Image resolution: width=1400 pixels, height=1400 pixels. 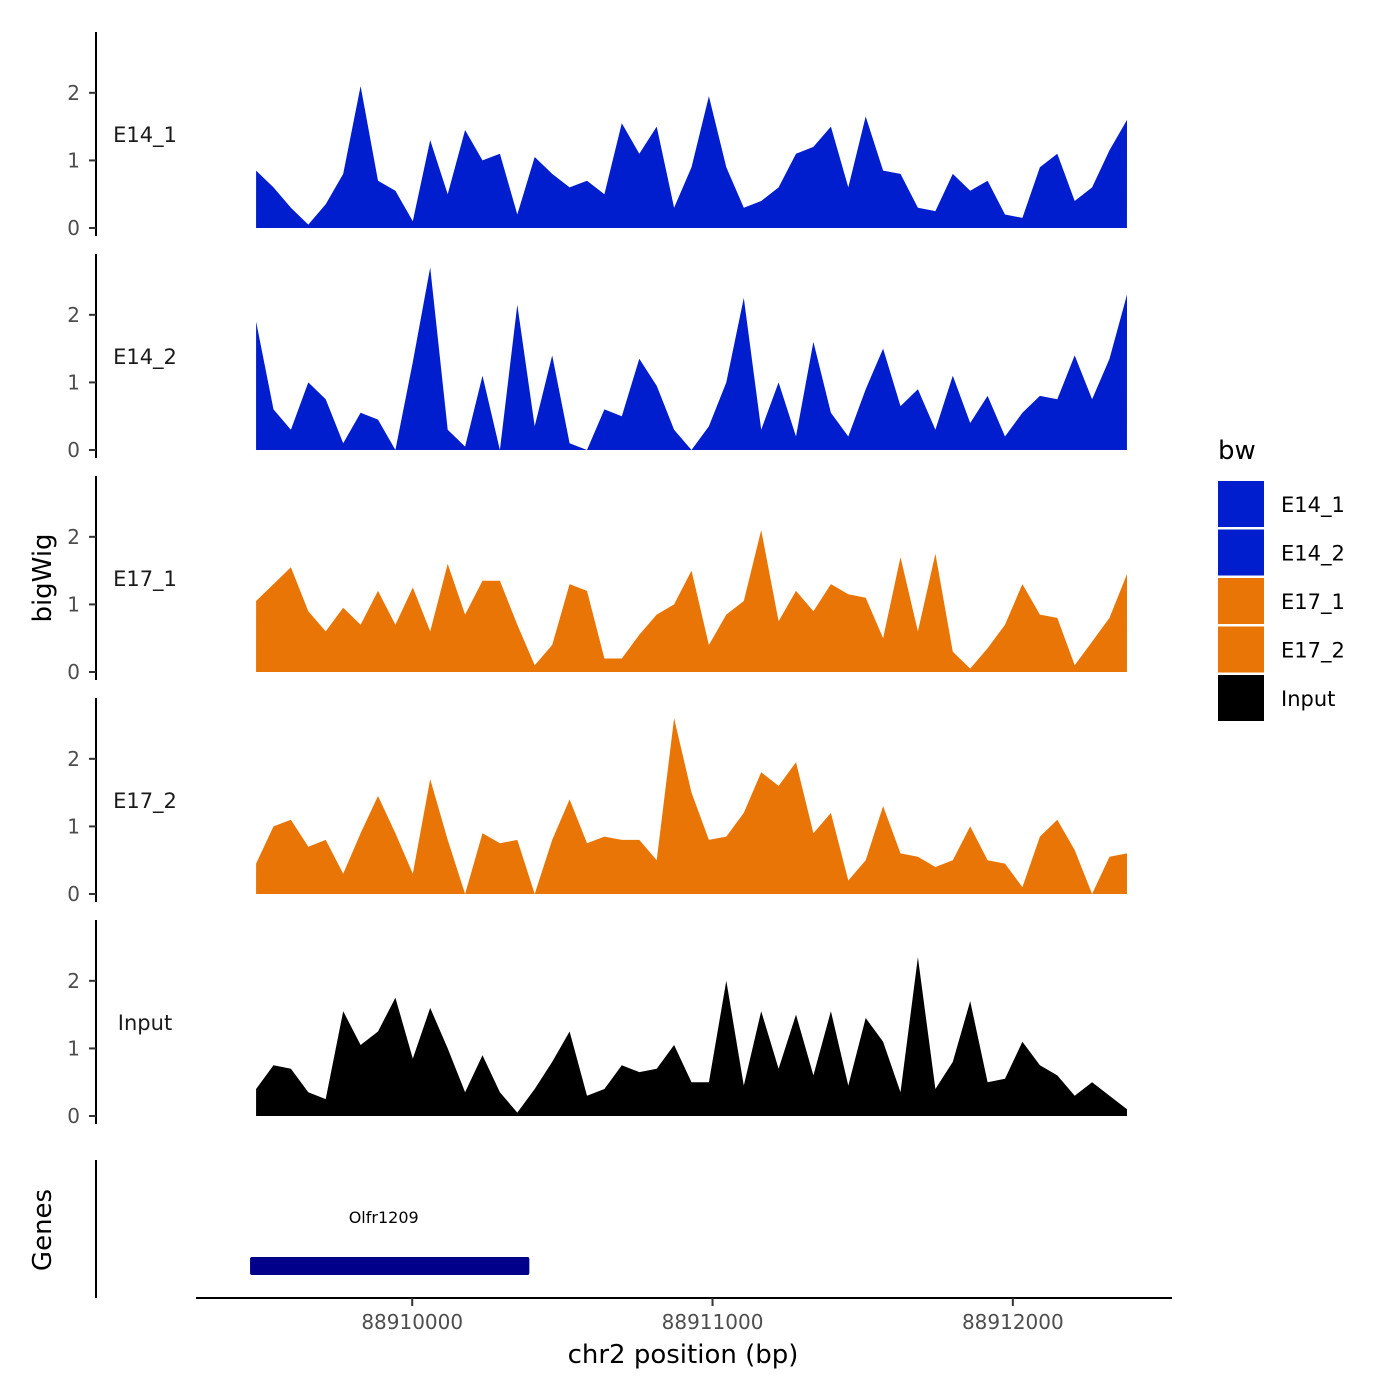 What do you see at coordinates (1313, 651) in the screenshot?
I see `legend-label-E17_2: E17_2` at bounding box center [1313, 651].